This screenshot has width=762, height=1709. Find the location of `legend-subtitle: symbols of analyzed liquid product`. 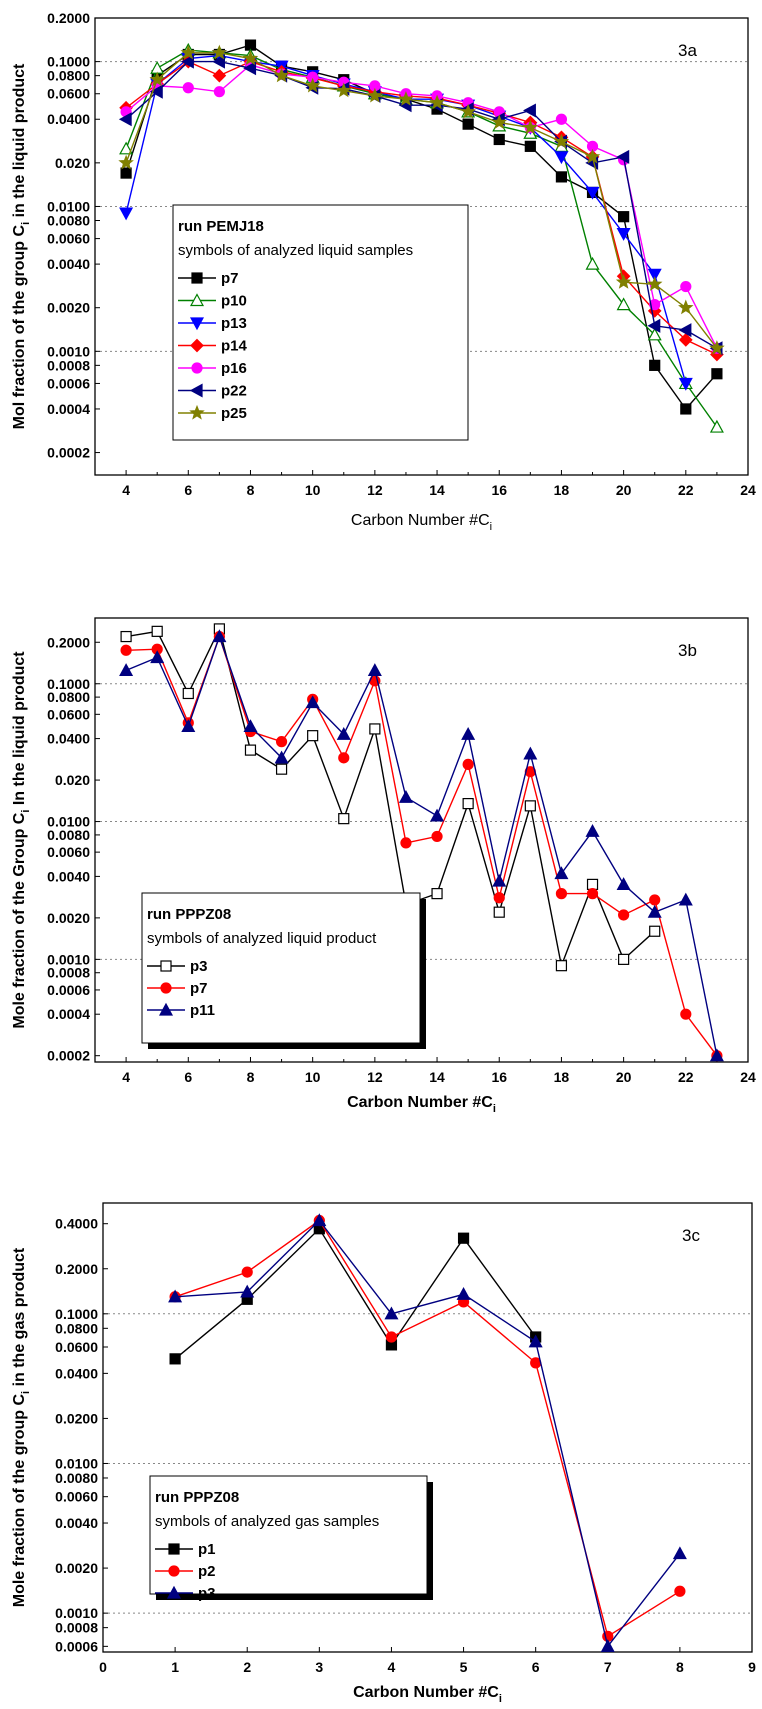

legend-subtitle: symbols of analyzed liquid product is located at coordinates (262, 938).